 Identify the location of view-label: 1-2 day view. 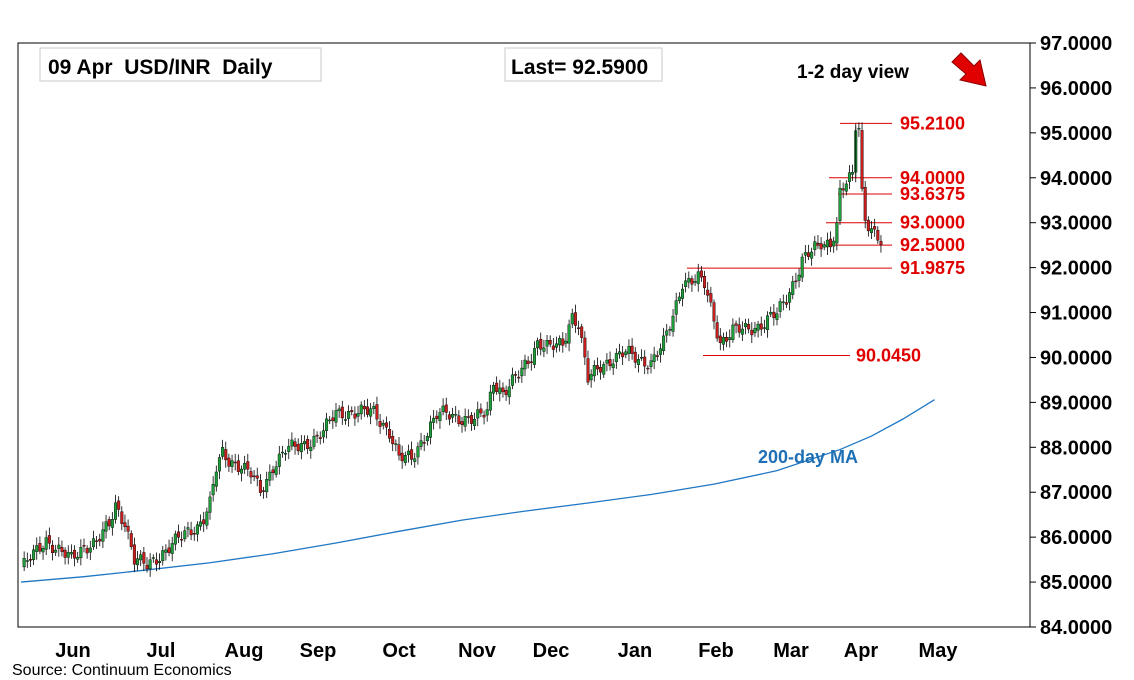
(853, 72).